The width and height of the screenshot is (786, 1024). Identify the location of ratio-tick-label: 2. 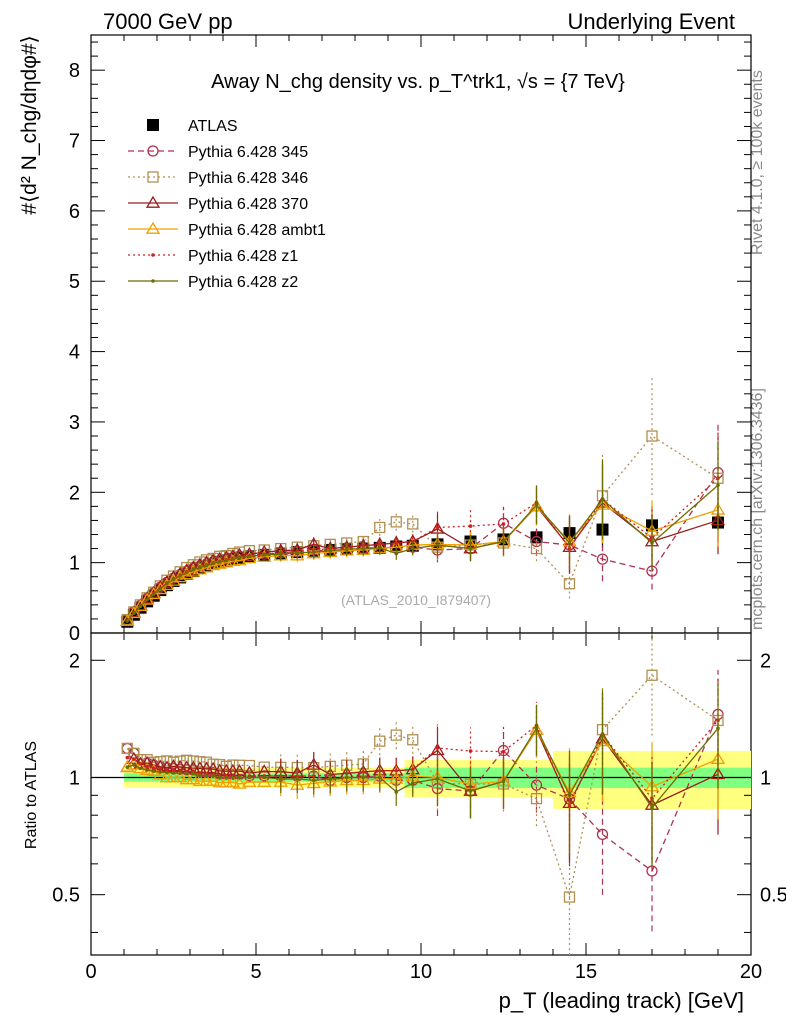
(74, 661).